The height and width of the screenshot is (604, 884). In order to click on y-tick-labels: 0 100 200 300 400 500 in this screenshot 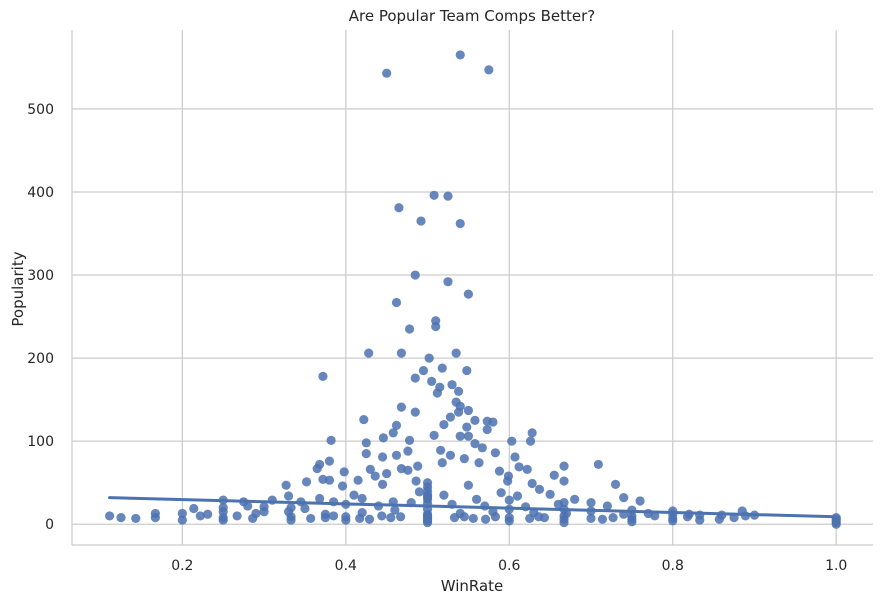, I will do `click(40, 317)`.